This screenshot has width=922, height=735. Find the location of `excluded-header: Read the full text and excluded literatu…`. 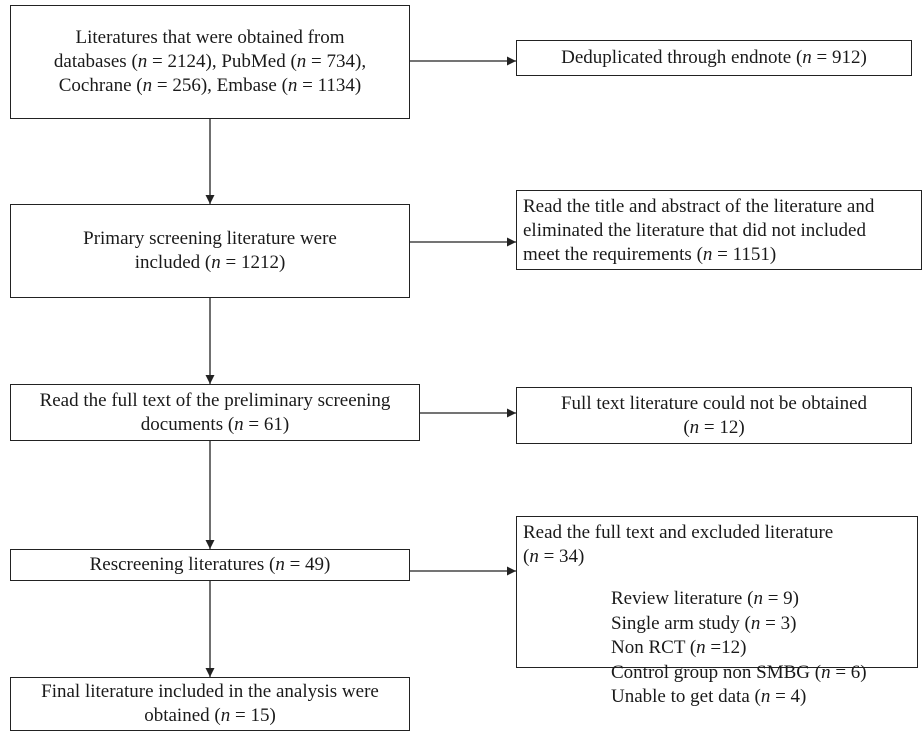

excluded-header: Read the full text and excluded literatu… is located at coordinates (717, 545).